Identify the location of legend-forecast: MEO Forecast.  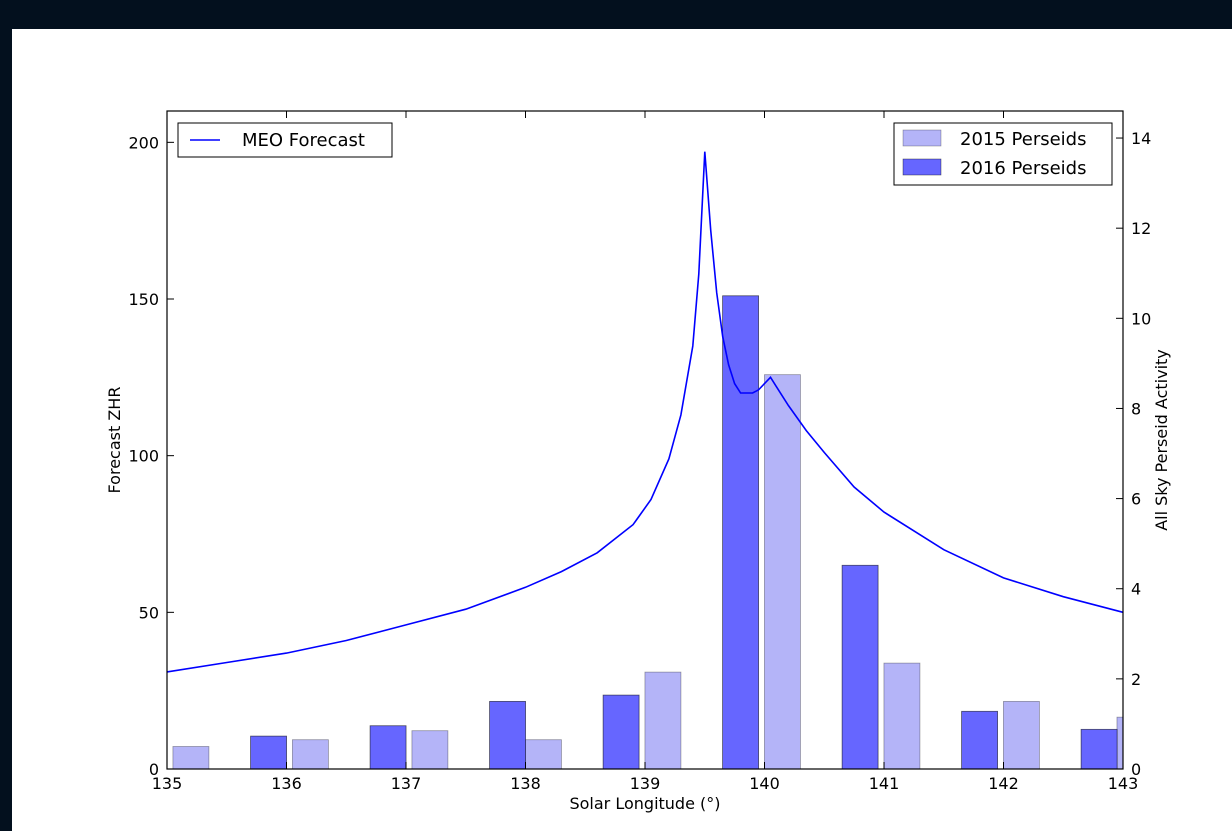
(285, 140).